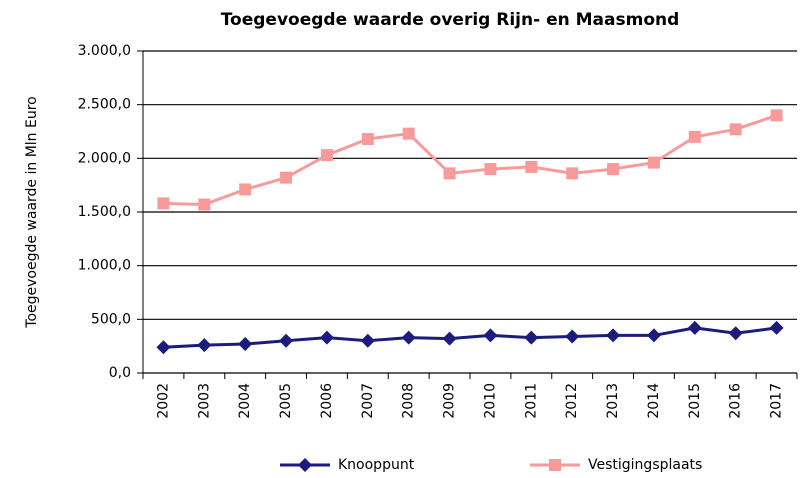 This screenshot has height=478, width=810. What do you see at coordinates (777, 401) in the screenshot?
I see `x-tick-label: 2017` at bounding box center [777, 401].